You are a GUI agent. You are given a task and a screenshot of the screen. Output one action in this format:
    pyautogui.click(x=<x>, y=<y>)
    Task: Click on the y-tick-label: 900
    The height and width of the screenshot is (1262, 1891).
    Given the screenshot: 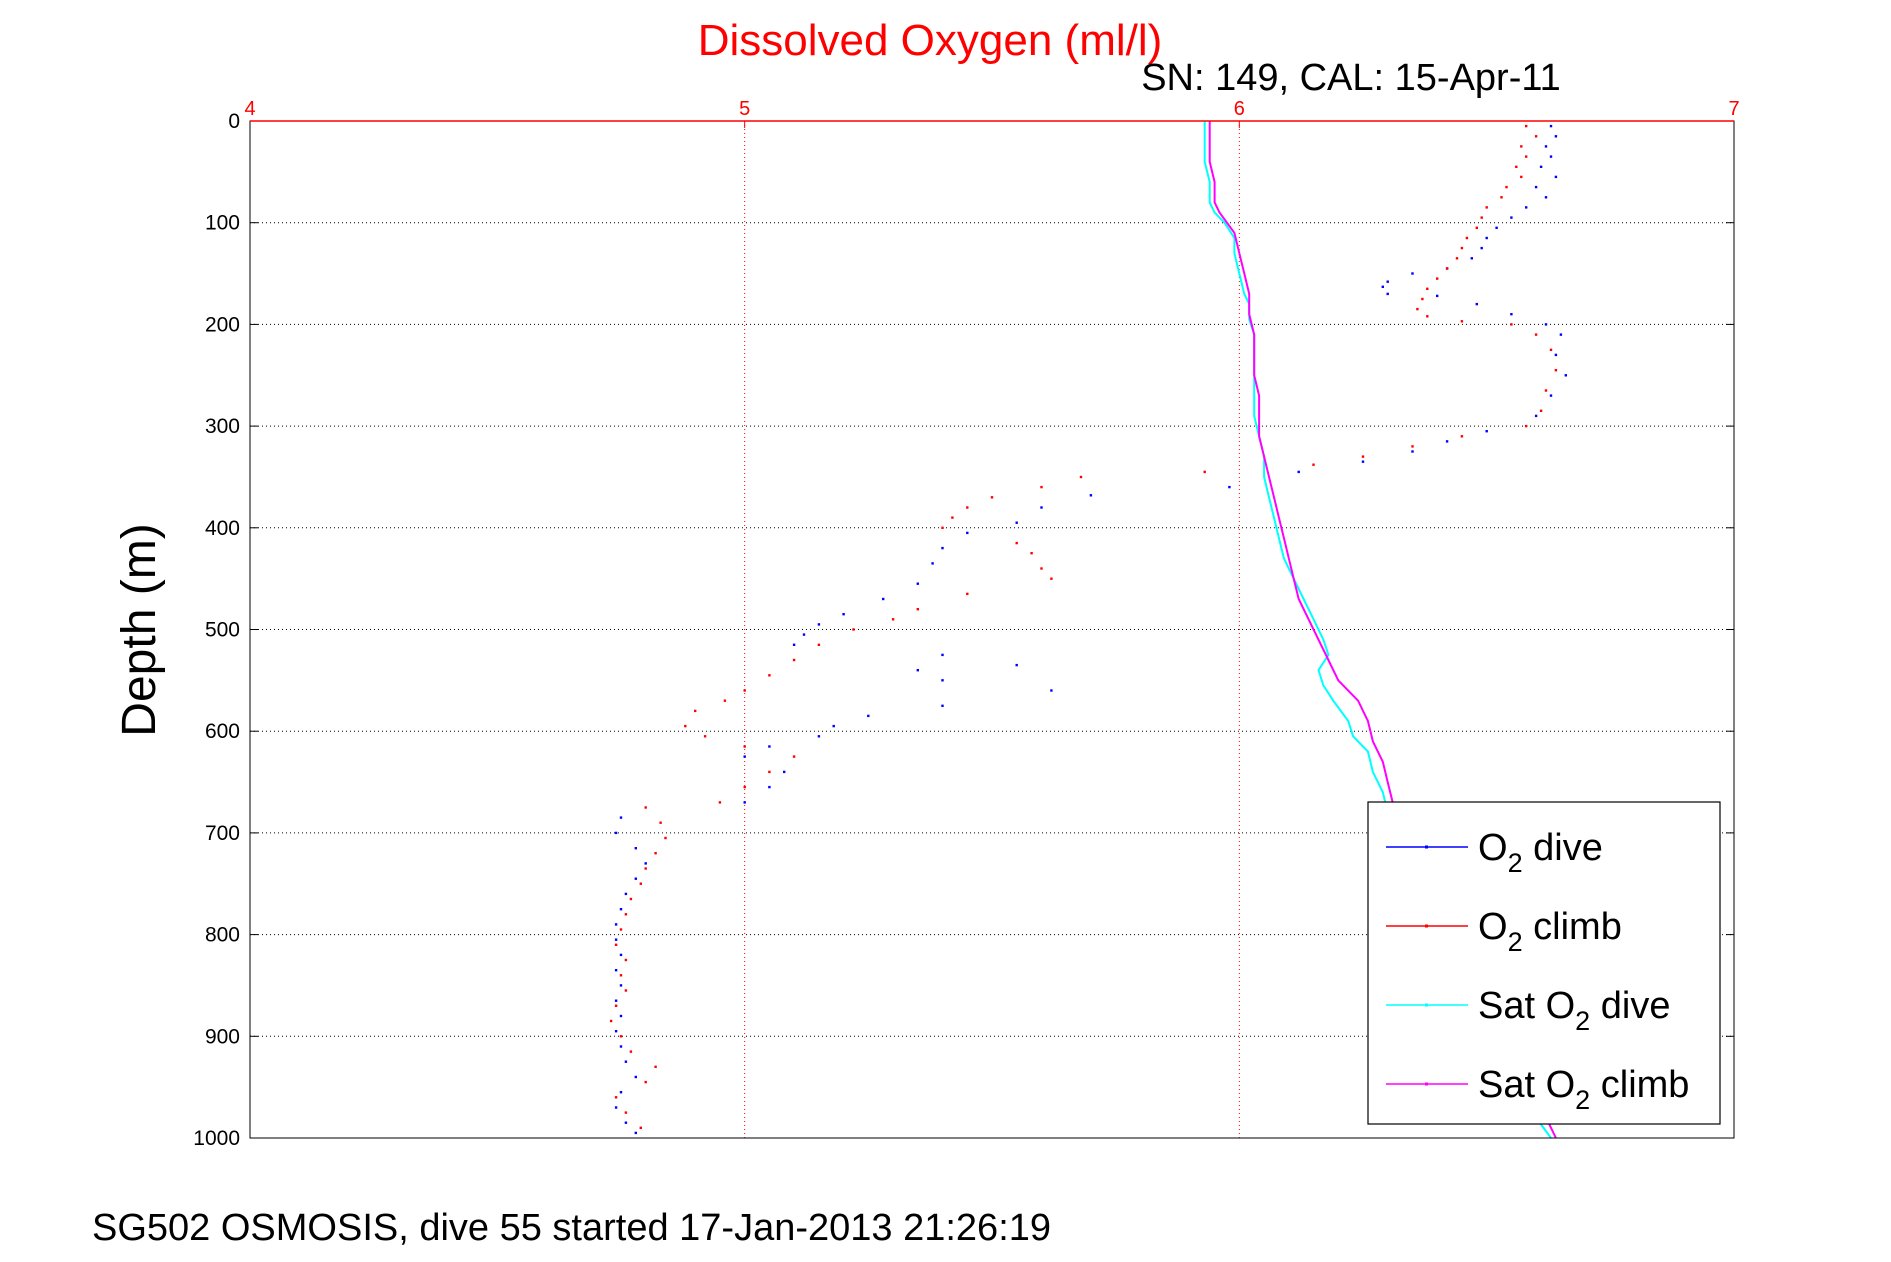 What is the action you would take?
    pyautogui.click(x=222, y=1036)
    